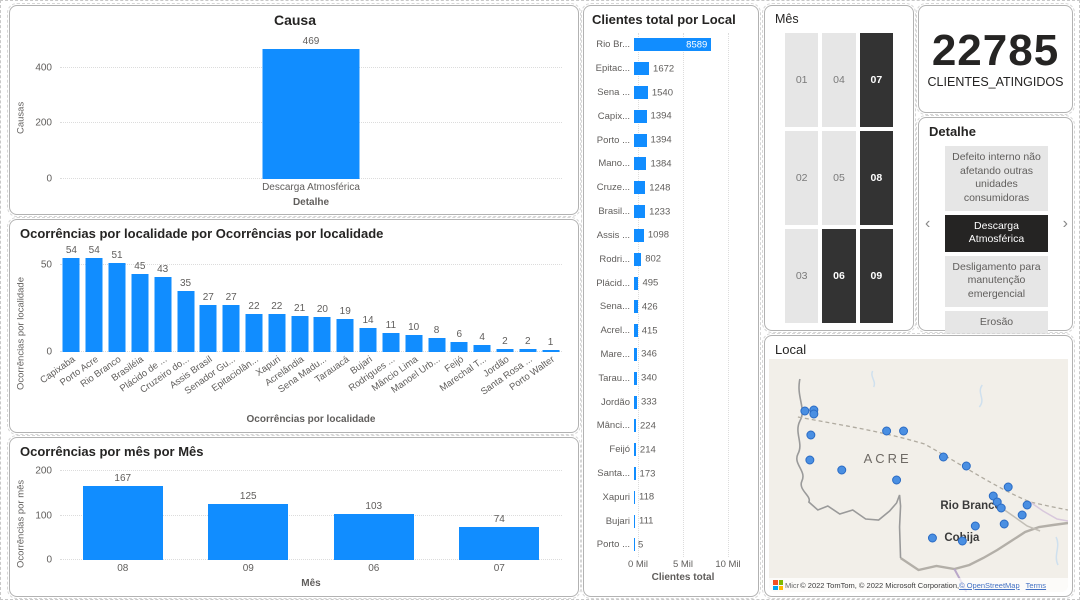 The width and height of the screenshot is (1080, 600). Describe the element at coordinates (876, 80) in the screenshot. I see `mes-cell-07: 07` at that location.